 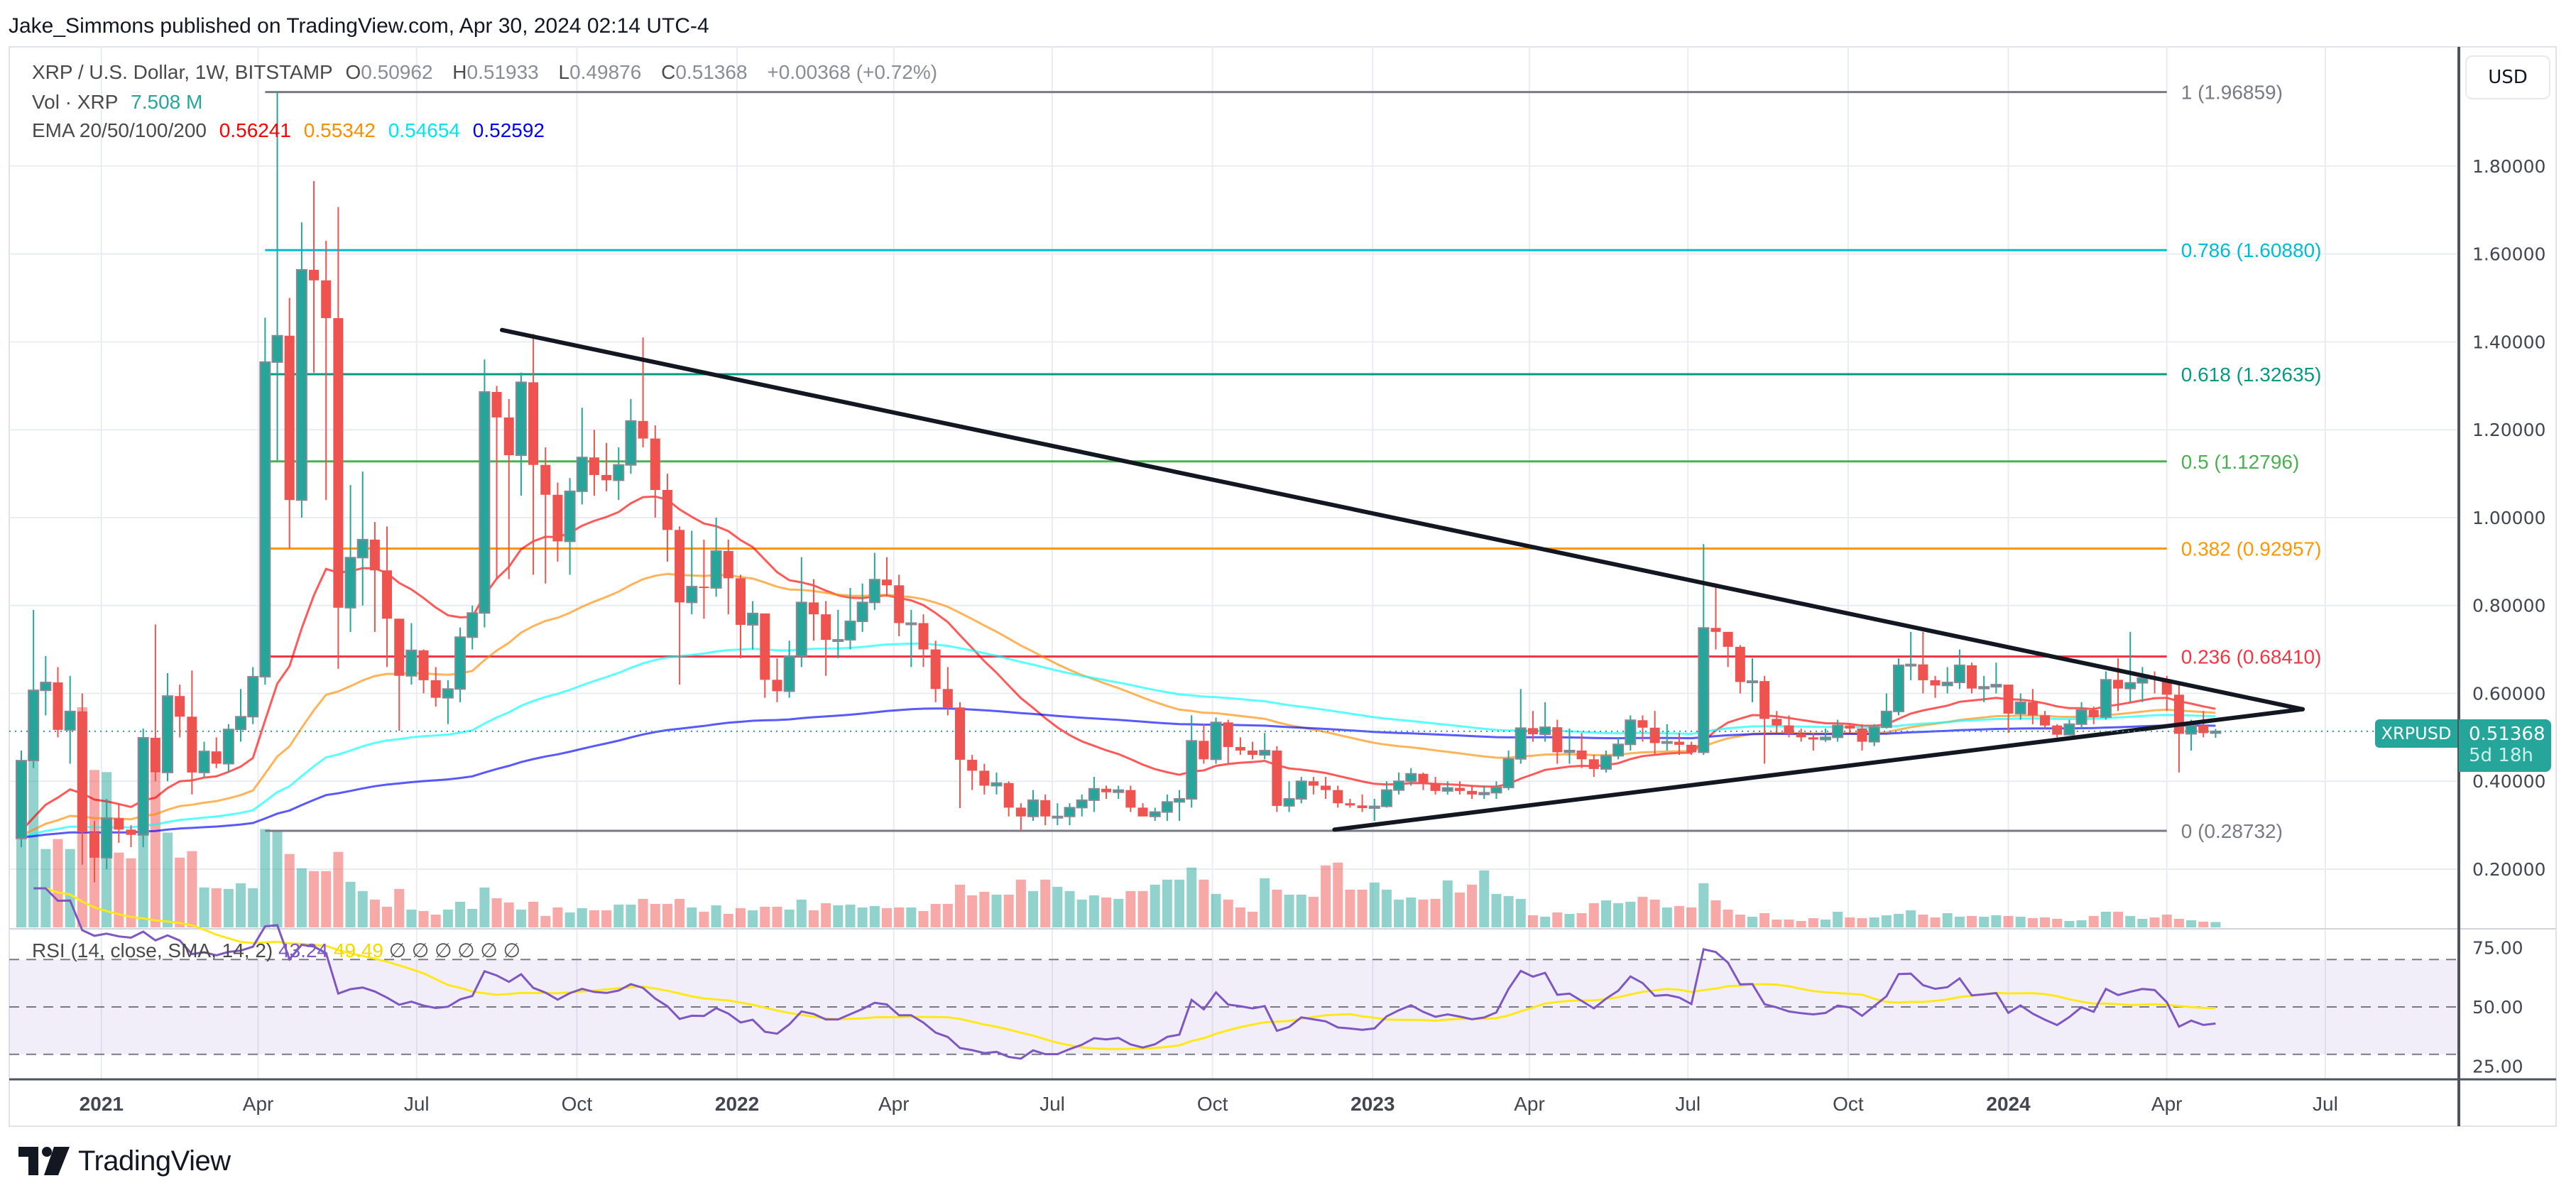 What do you see at coordinates (2416, 733) in the screenshot?
I see `symbol-price-tag: XRPUSD` at bounding box center [2416, 733].